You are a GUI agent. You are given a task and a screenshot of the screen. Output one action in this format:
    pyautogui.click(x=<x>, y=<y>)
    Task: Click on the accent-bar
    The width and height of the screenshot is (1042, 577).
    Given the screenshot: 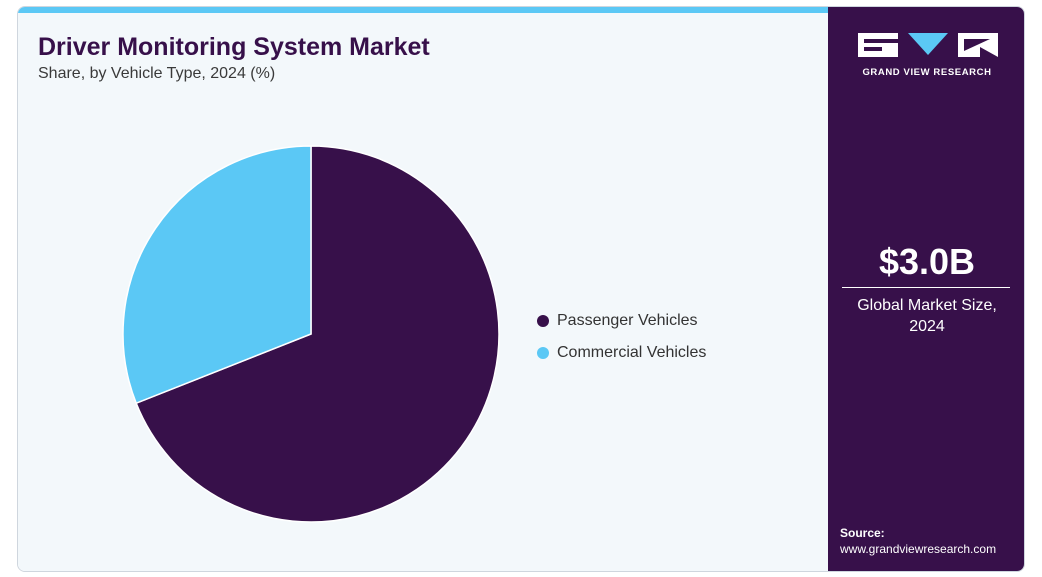 What is the action you would take?
    pyautogui.click(x=423, y=10)
    